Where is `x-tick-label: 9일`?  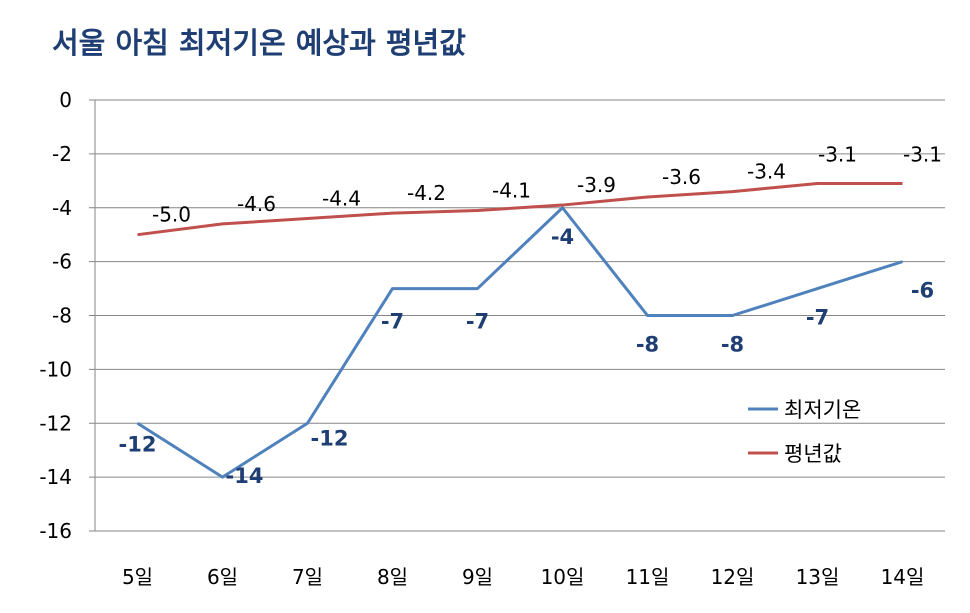
x-tick-label: 9일 is located at coordinates (477, 577).